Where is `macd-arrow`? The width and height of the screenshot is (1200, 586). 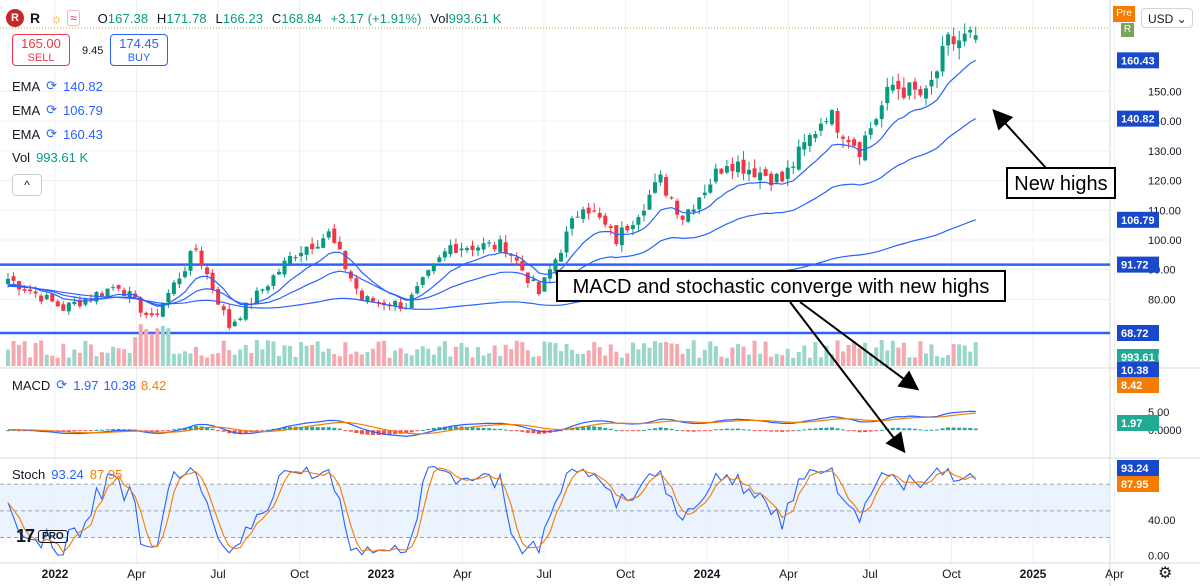 macd-arrow is located at coordinates (859, 346).